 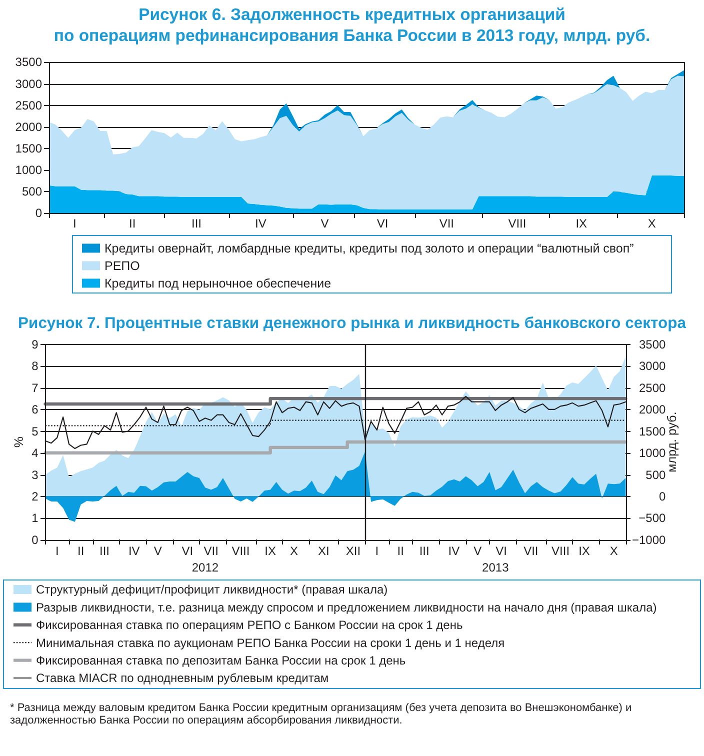 What do you see at coordinates (324, 223) in the screenshot?
I see `x-tick-label: V` at bounding box center [324, 223].